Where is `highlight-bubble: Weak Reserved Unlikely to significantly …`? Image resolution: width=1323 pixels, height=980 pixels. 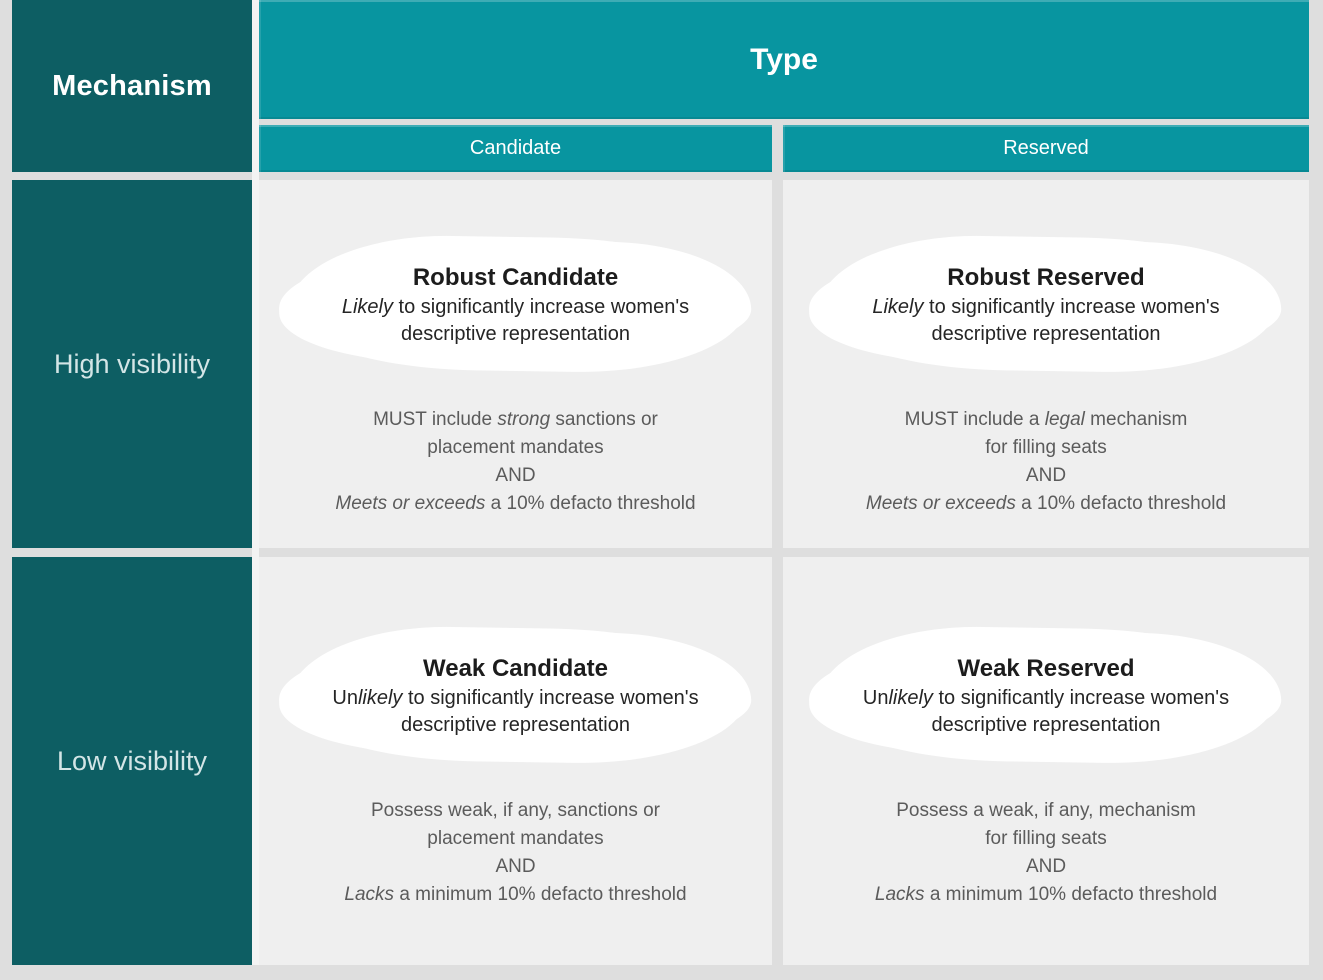 highlight-bubble: Weak Reserved Unlikely to significantly … is located at coordinates (1046, 696).